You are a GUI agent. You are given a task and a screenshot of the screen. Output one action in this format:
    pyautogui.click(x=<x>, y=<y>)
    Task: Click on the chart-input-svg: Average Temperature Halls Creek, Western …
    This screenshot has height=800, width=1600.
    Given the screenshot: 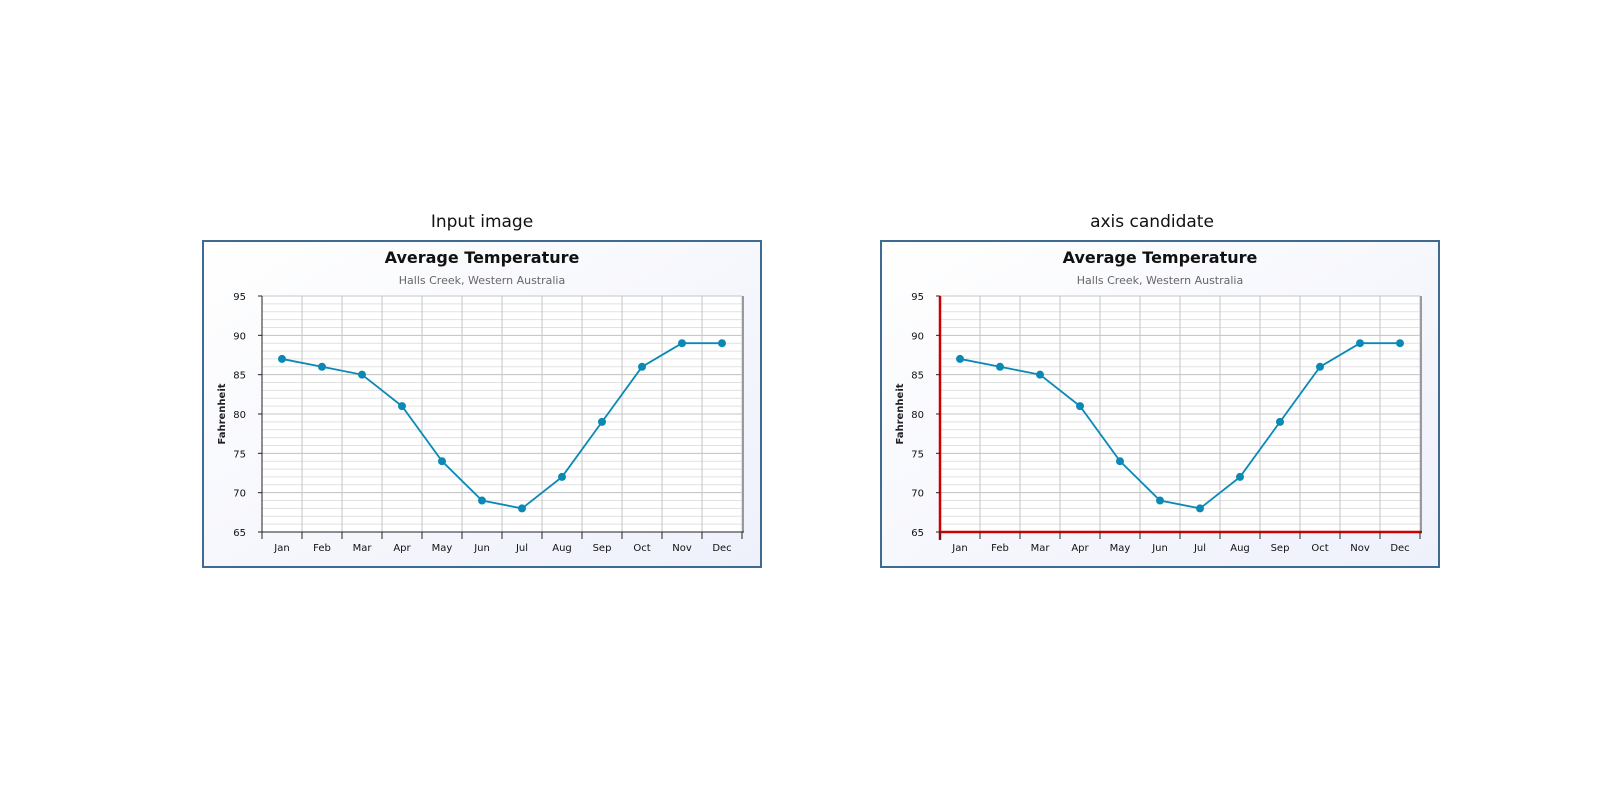 What is the action you would take?
    pyautogui.click(x=482, y=404)
    